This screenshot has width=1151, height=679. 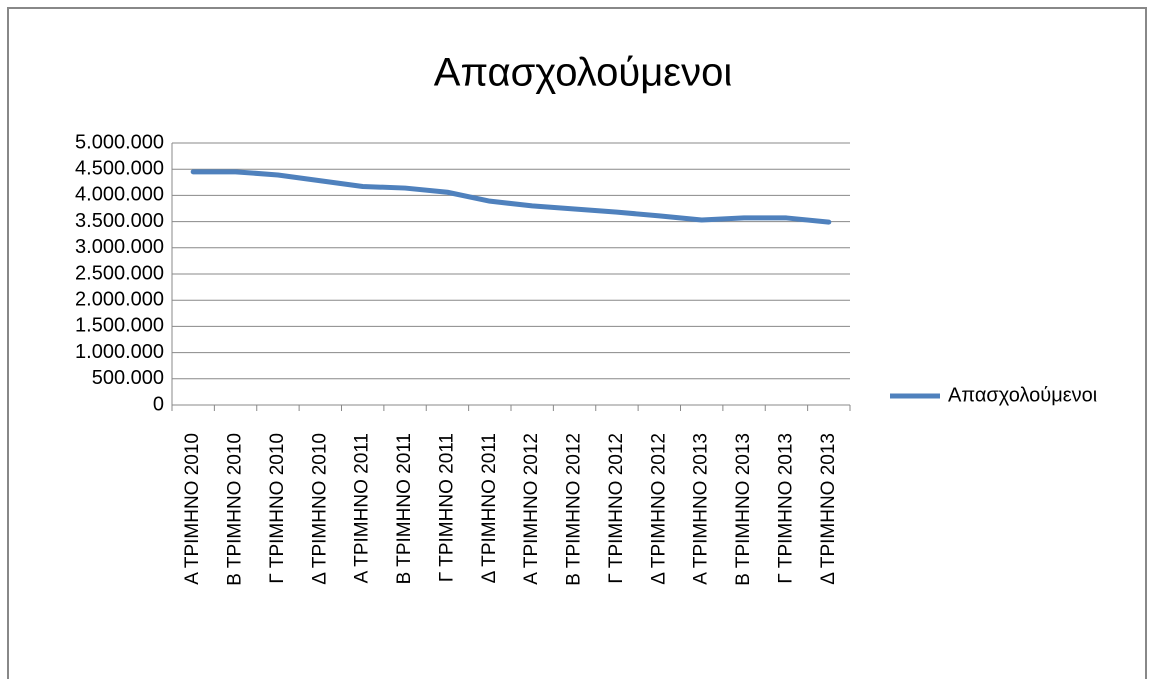 I want to click on x-tick-label: Α ΤΡΙΜΗΝΟ 2012, so click(x=531, y=509).